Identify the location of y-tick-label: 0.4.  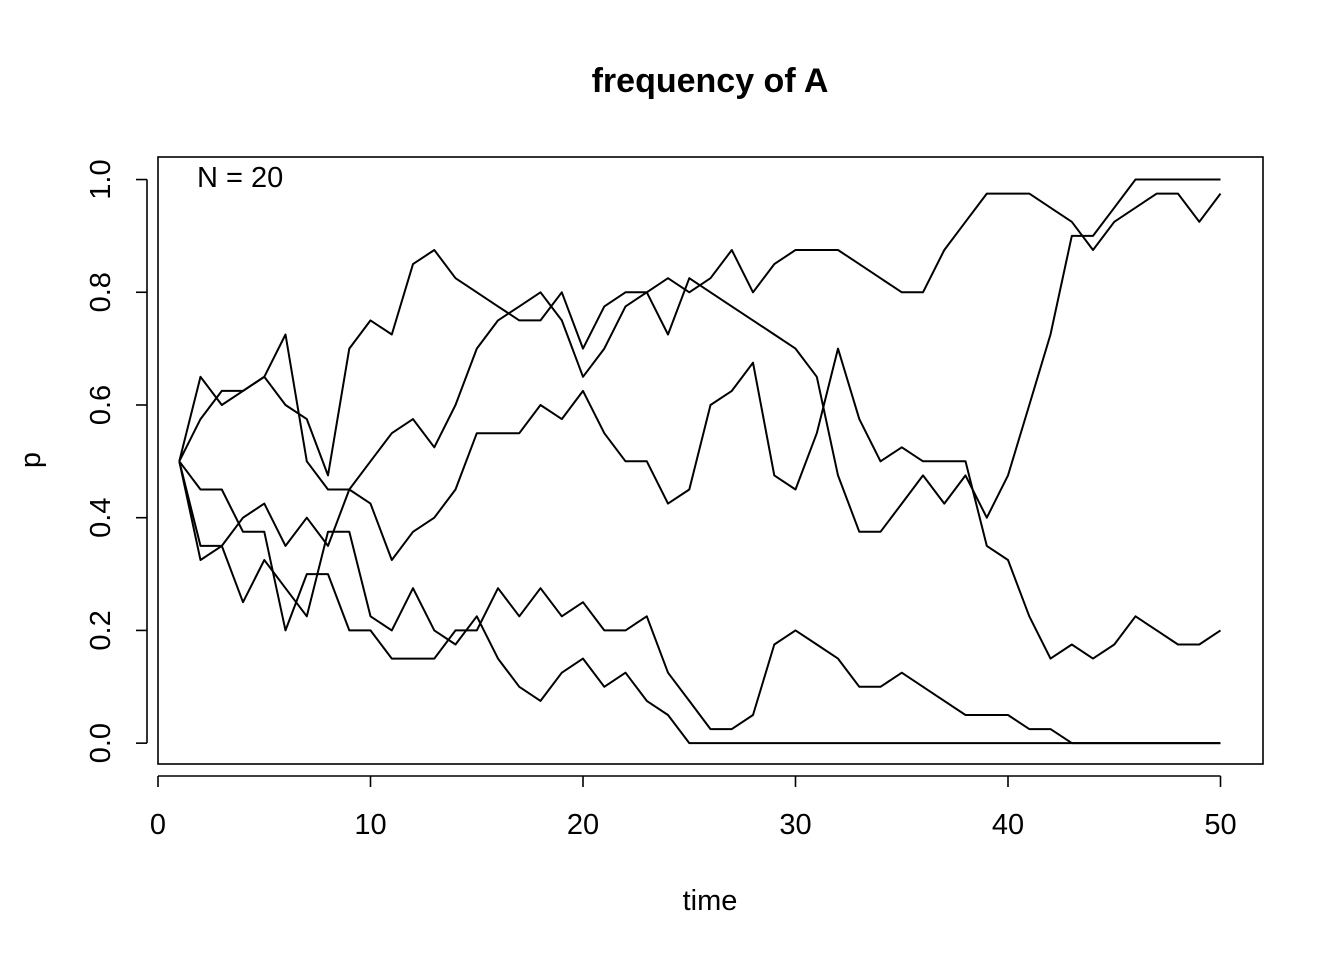
(101, 518).